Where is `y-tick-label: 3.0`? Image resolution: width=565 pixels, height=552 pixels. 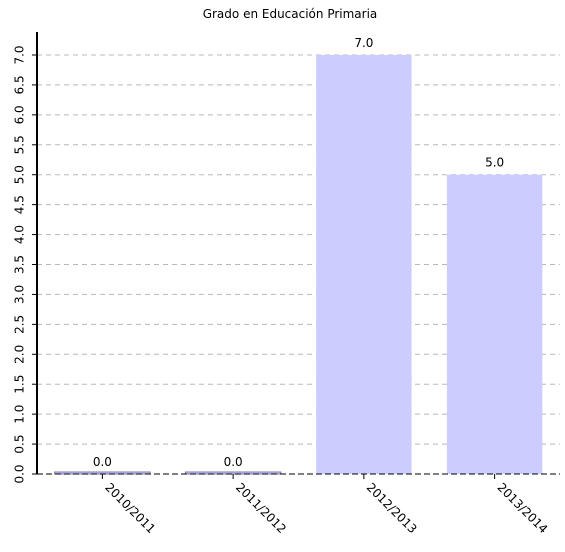
y-tick-label: 3.0 is located at coordinates (20, 294).